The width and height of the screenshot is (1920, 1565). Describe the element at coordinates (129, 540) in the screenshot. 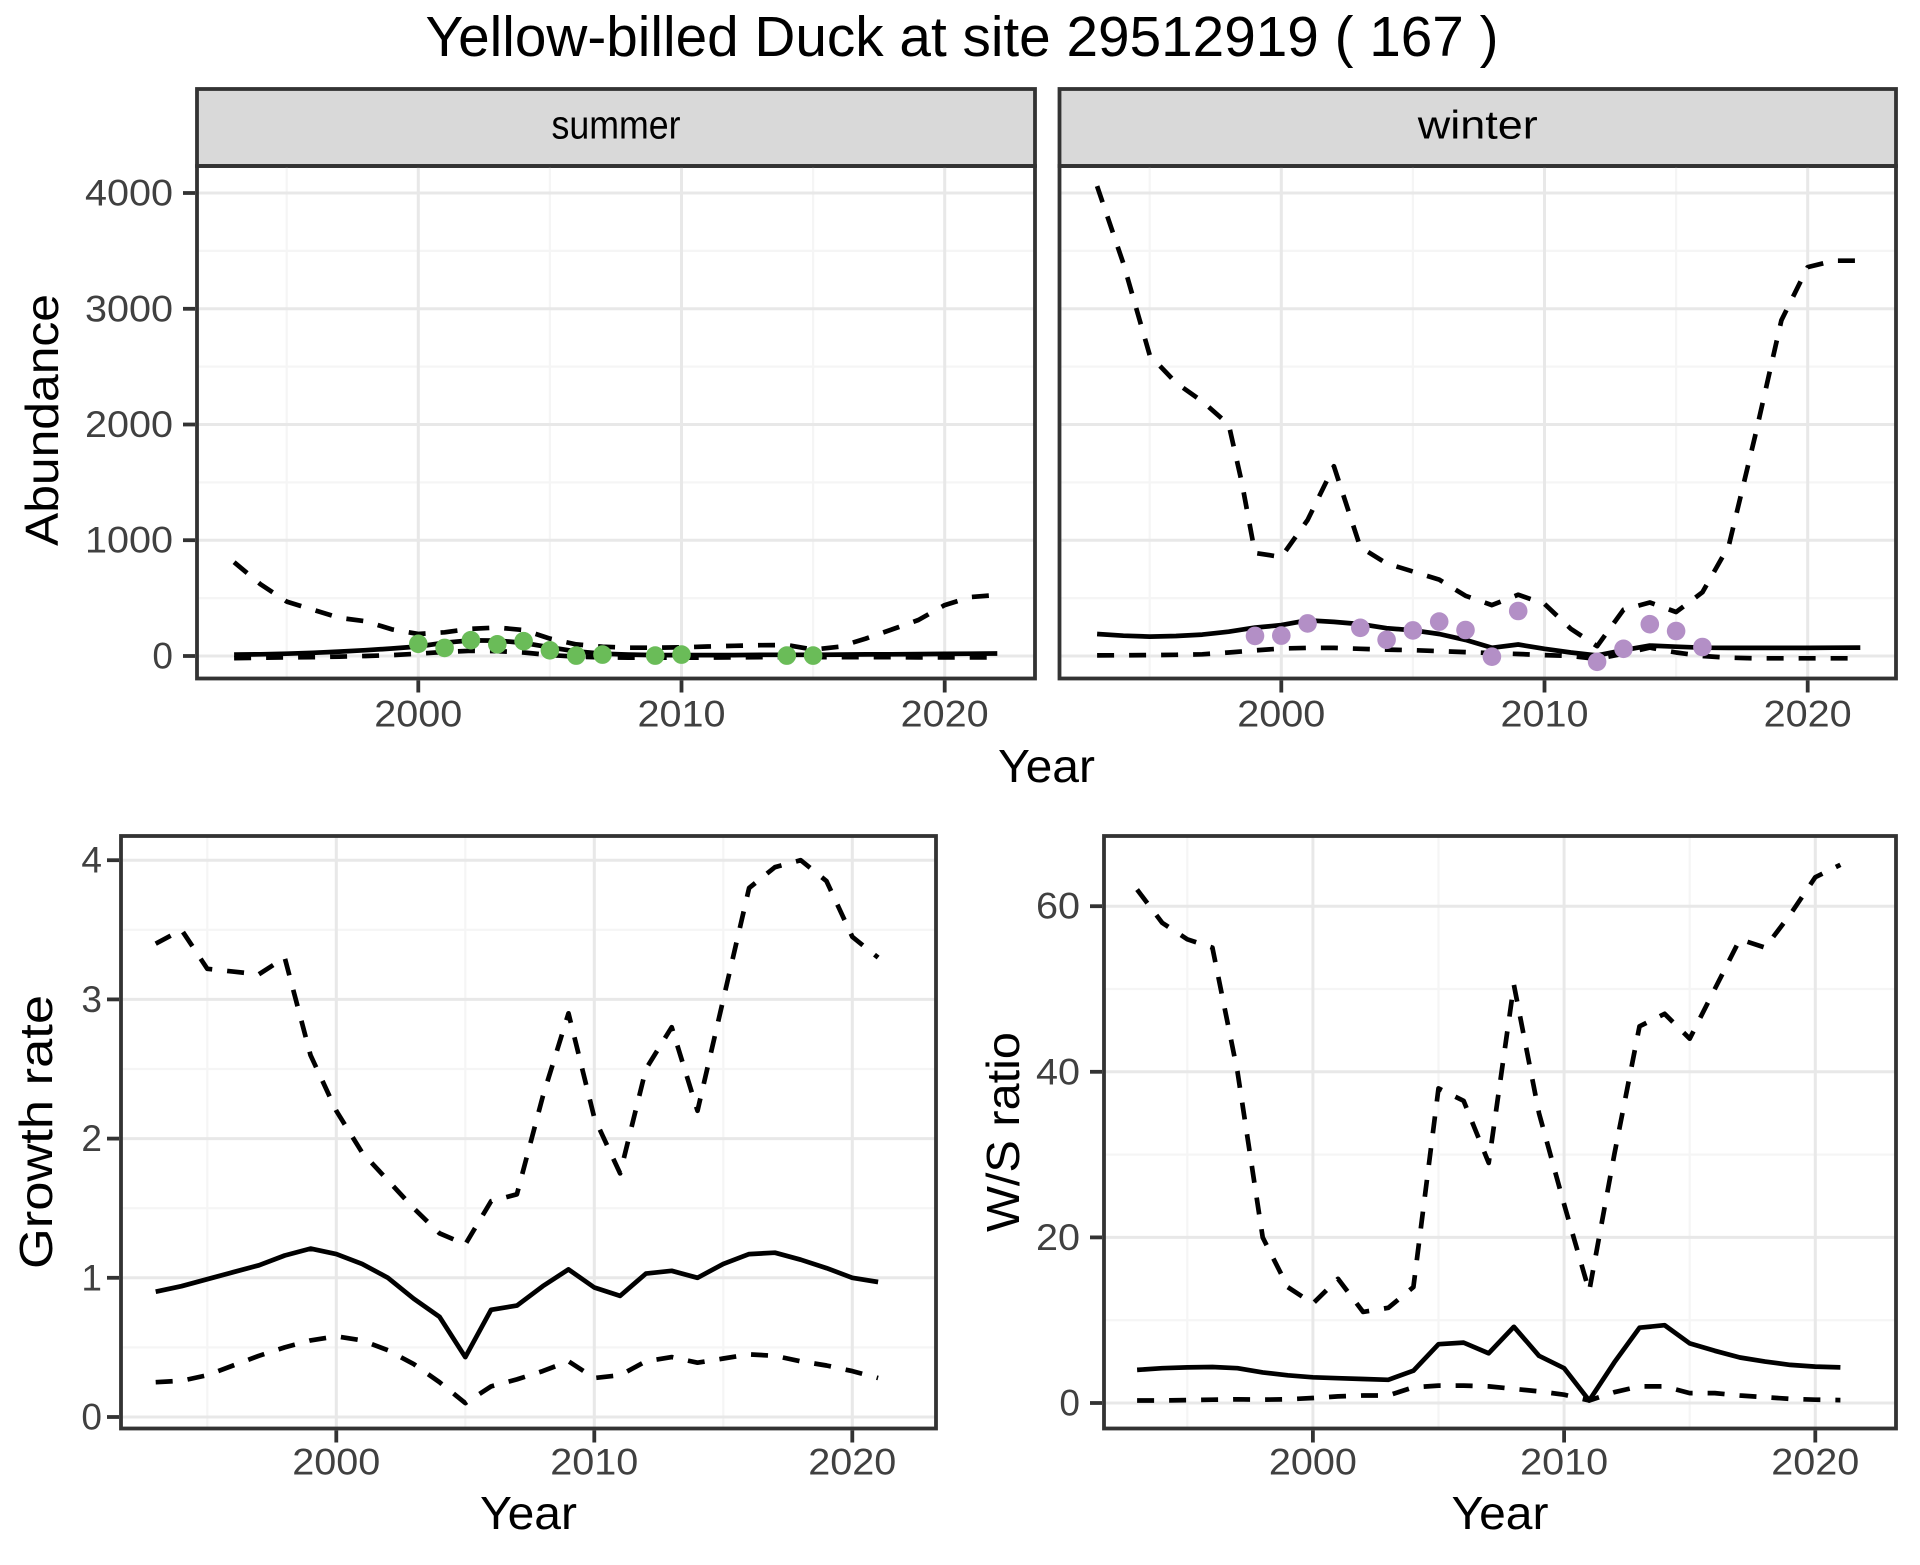

I see `svg-text: 1000` at that location.